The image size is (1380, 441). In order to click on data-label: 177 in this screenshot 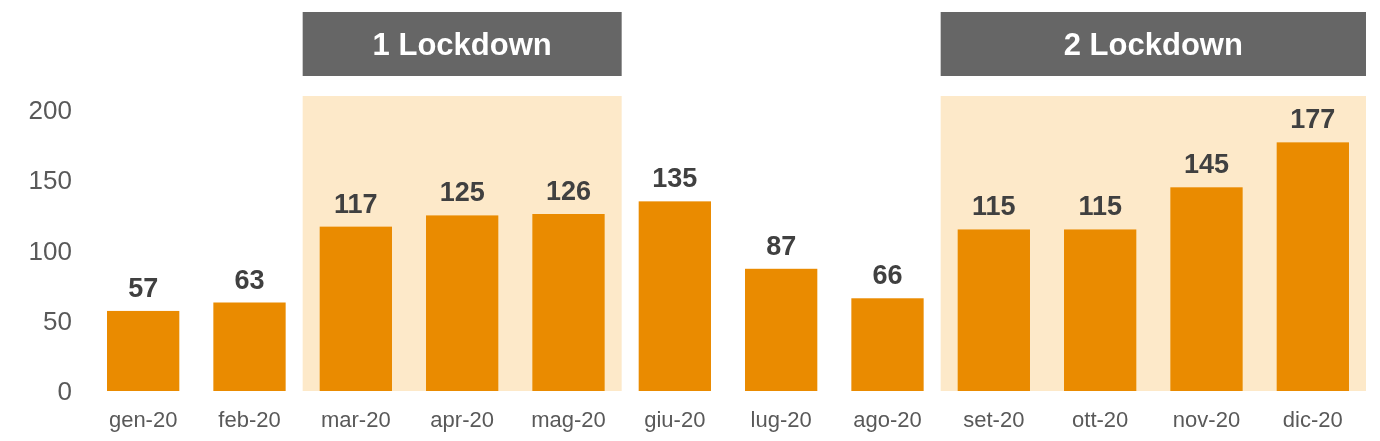, I will do `click(1313, 119)`.